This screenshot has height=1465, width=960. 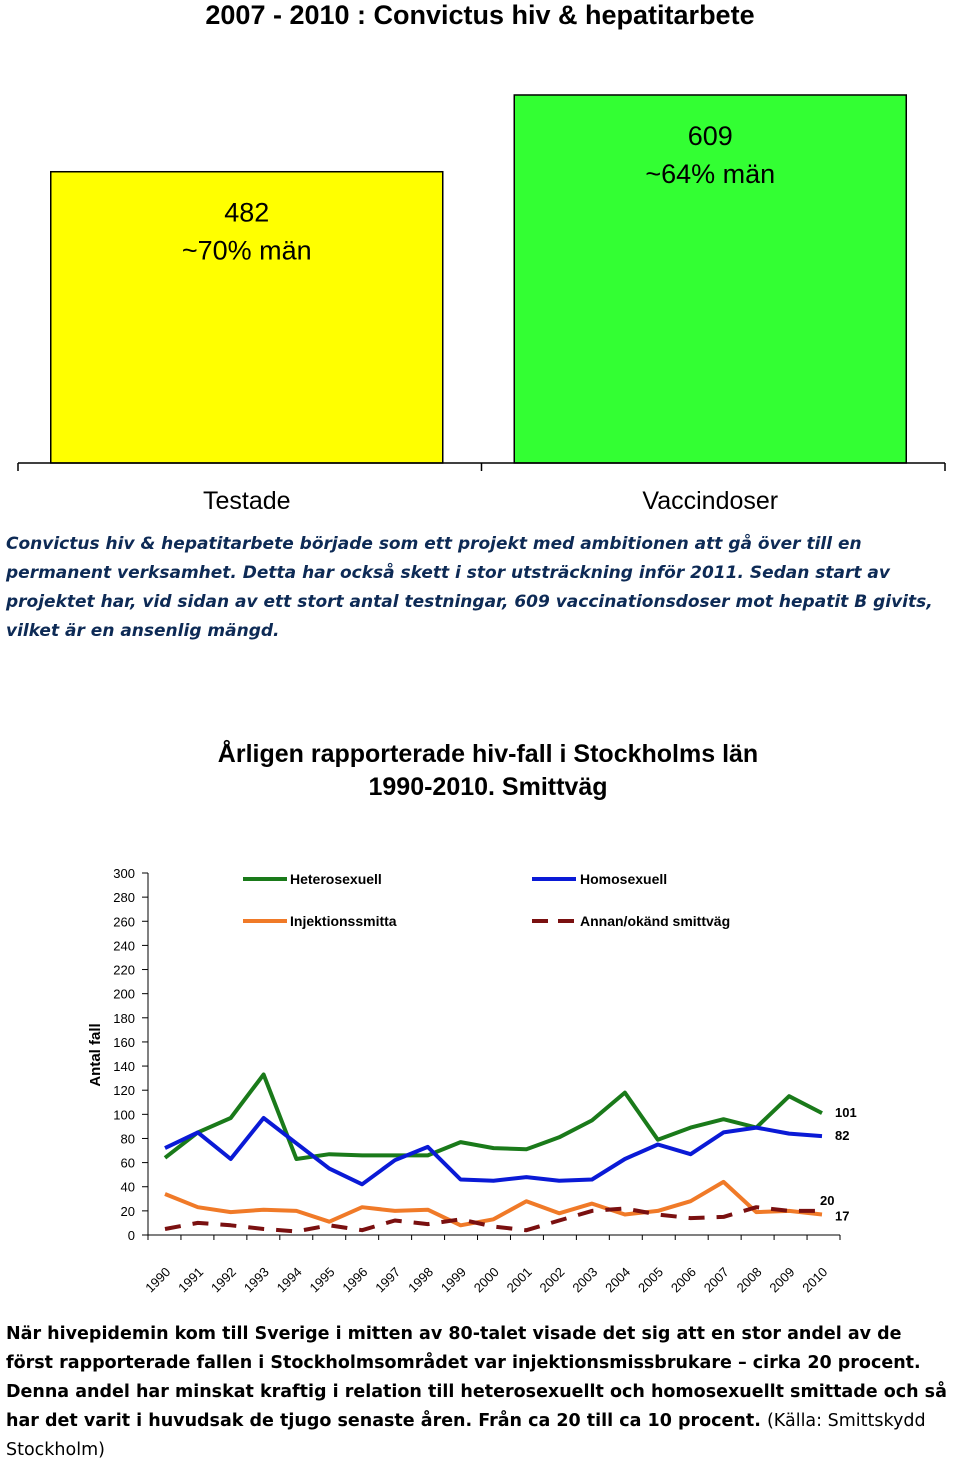 I want to click on category-label: Testade, so click(x=247, y=501).